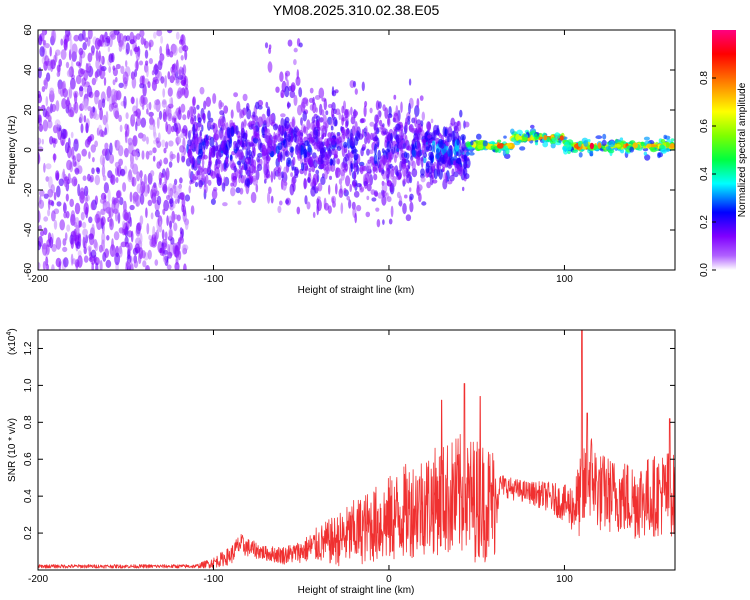 The width and height of the screenshot is (750, 600). Describe the element at coordinates (28, 30) in the screenshot. I see `spectrogram-y-tick-label: 60` at that location.